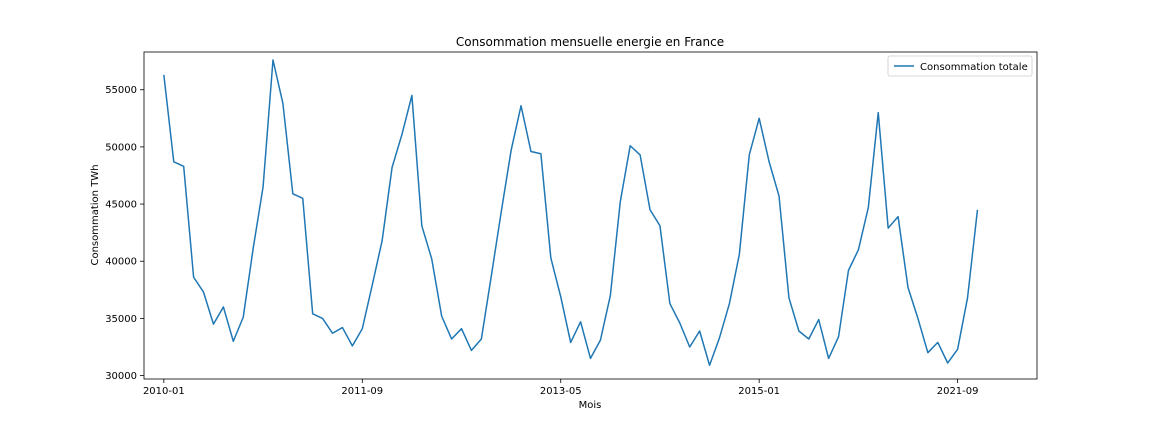 The width and height of the screenshot is (1152, 432). What do you see at coordinates (124, 233) in the screenshot?
I see `y-axis-ticks: 30000 35000 40000 45000 50000 55000` at bounding box center [124, 233].